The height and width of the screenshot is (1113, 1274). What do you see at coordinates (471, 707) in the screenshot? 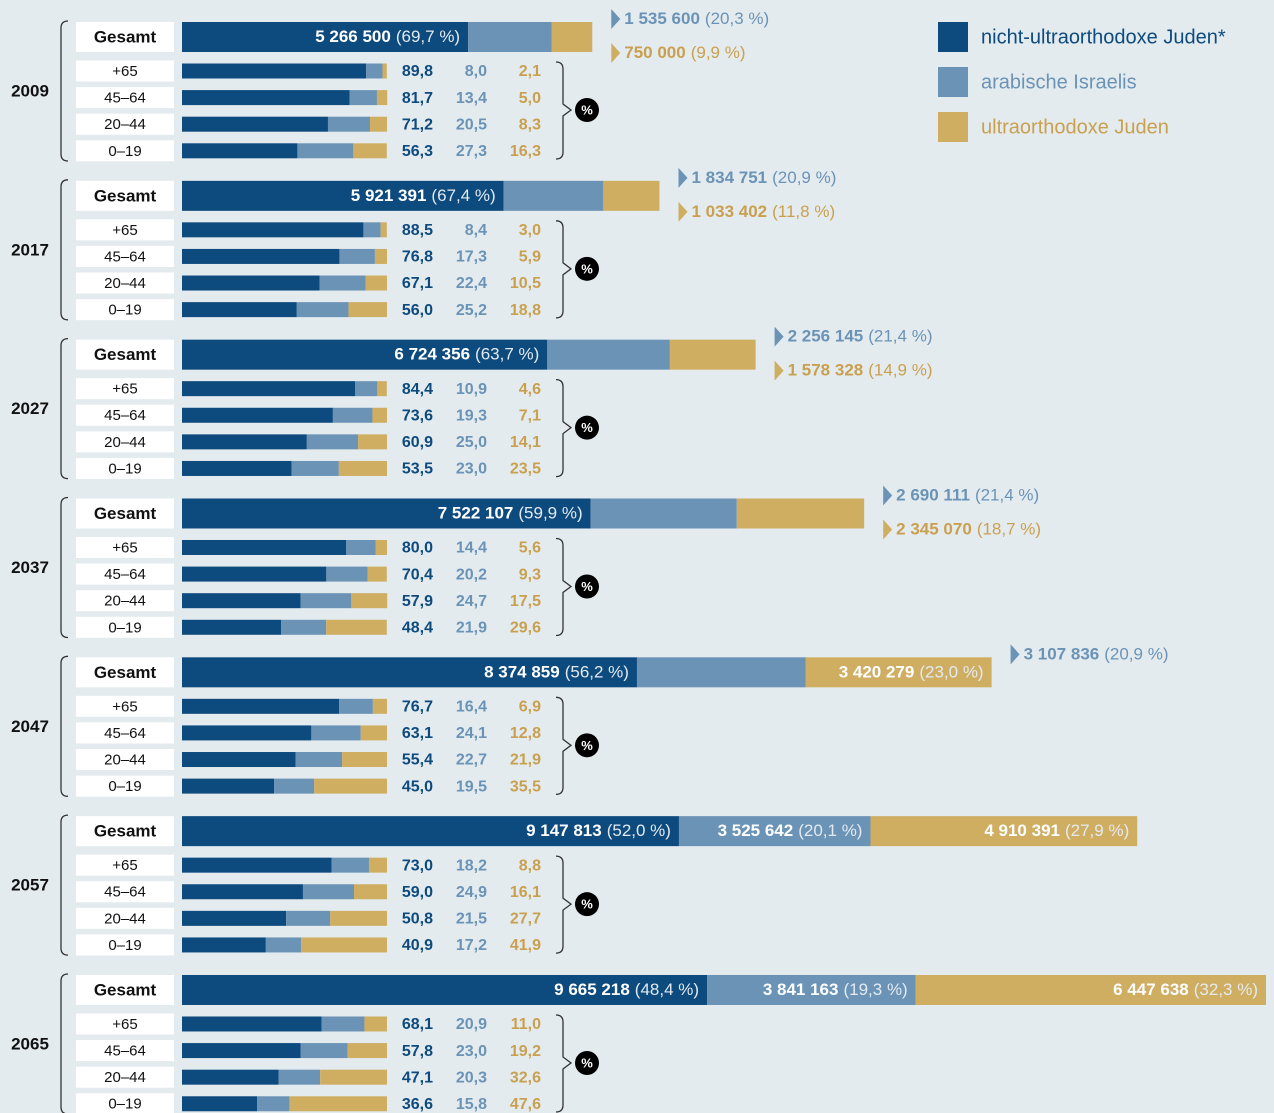
I see `age-value-label: 16,4` at bounding box center [471, 707].